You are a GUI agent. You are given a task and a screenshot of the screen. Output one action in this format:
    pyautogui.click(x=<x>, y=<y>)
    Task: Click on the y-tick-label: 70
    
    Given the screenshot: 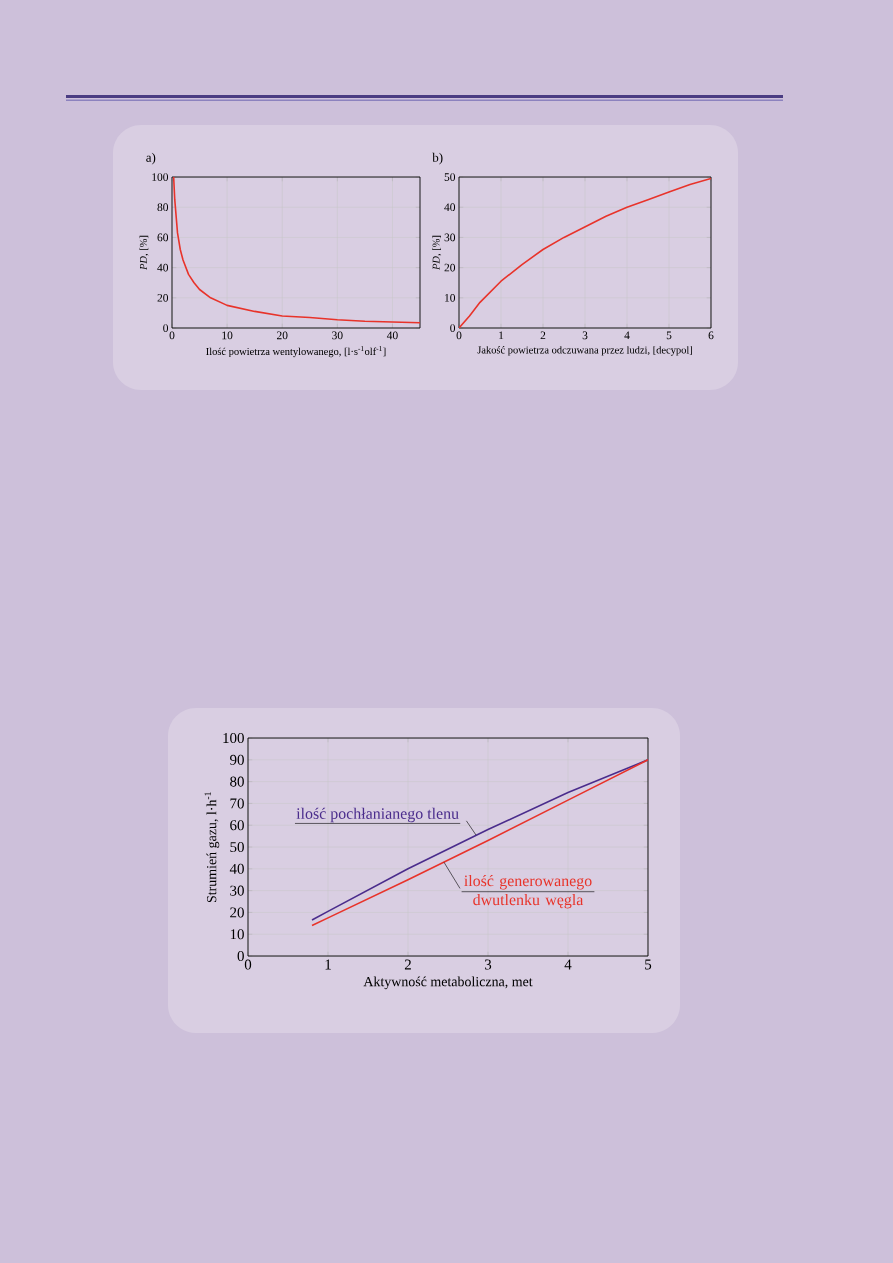 What is the action you would take?
    pyautogui.click(x=237, y=803)
    